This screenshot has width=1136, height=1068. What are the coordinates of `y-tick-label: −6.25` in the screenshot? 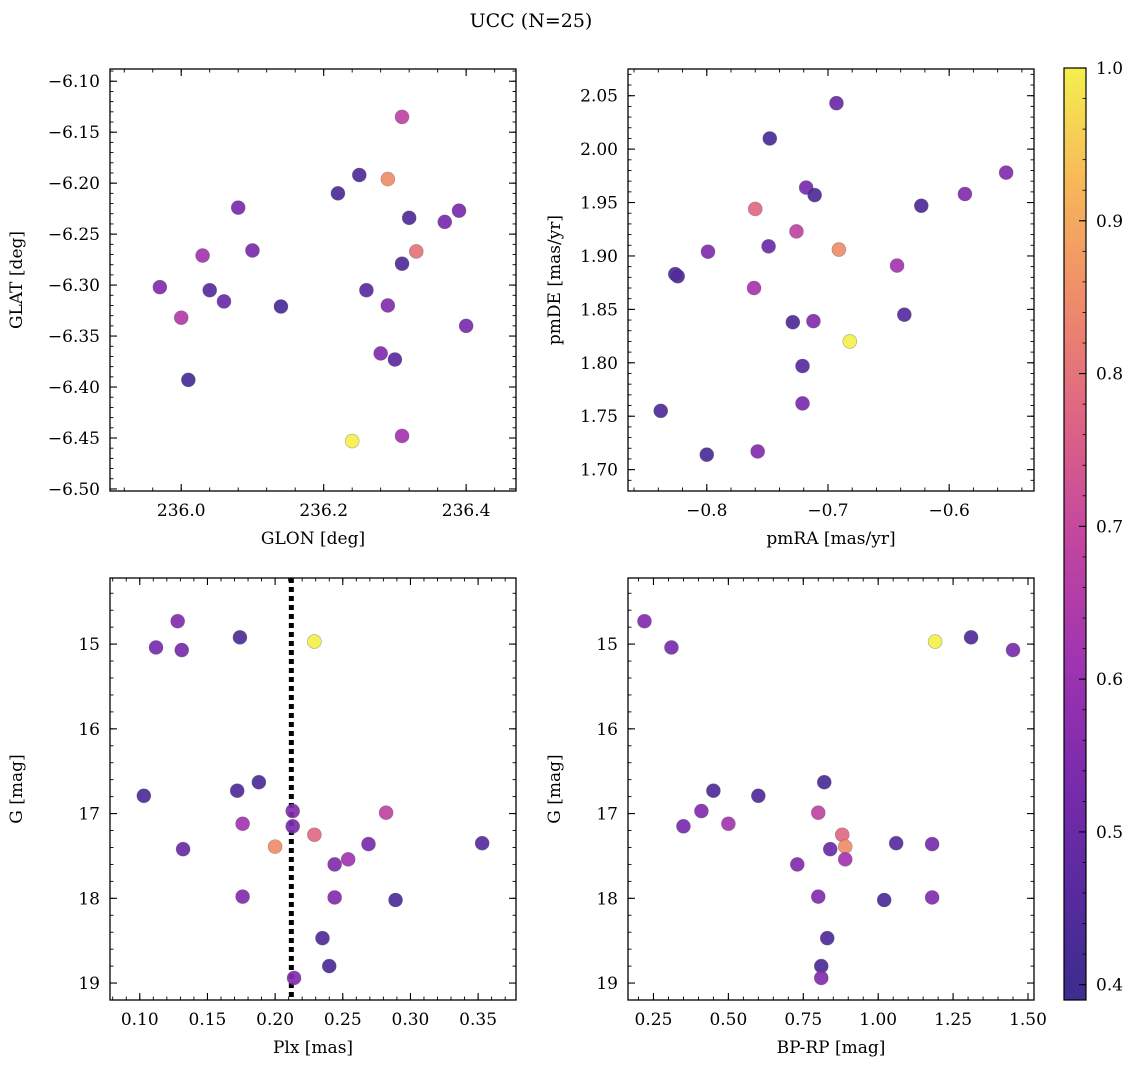 It's located at (74, 235).